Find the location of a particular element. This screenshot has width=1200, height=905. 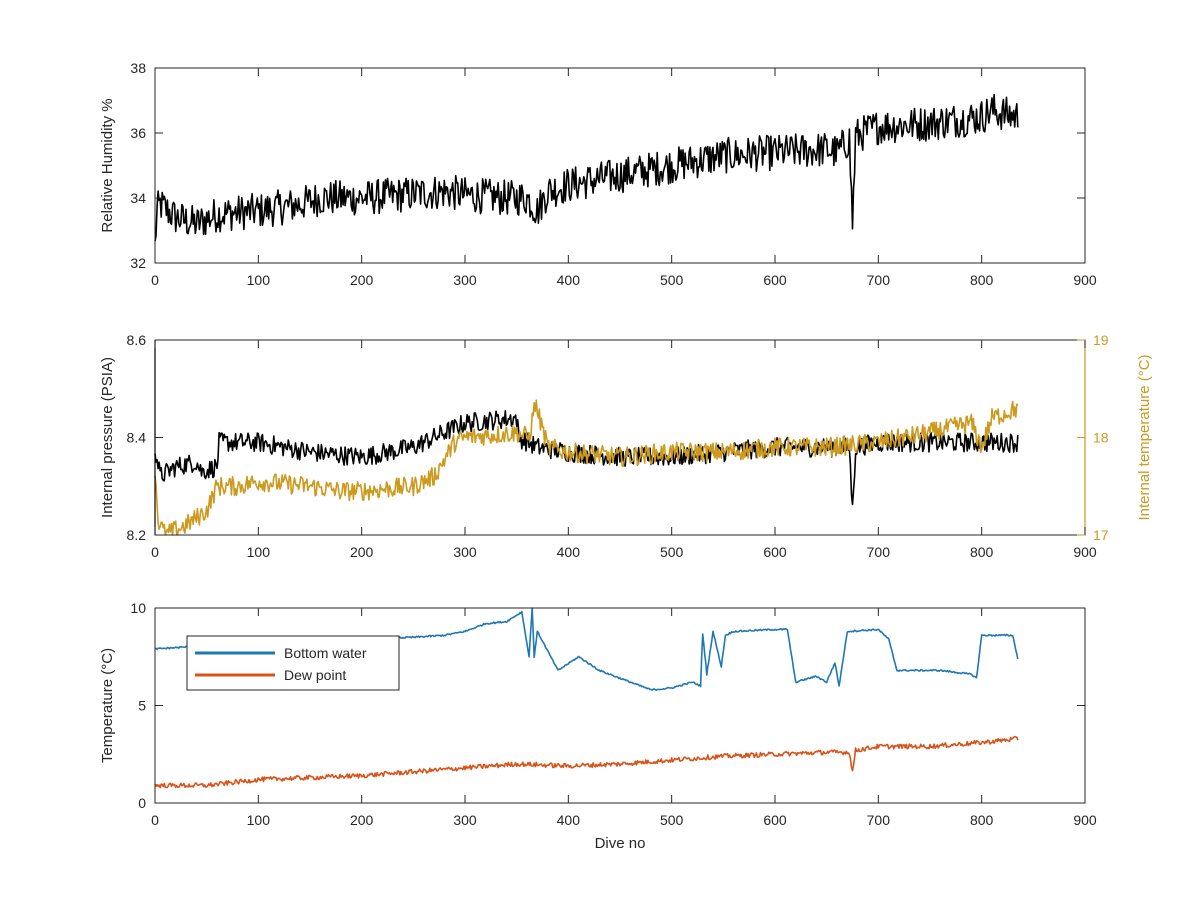

subplot-3-y-tick-label: 5 is located at coordinates (142, 706).